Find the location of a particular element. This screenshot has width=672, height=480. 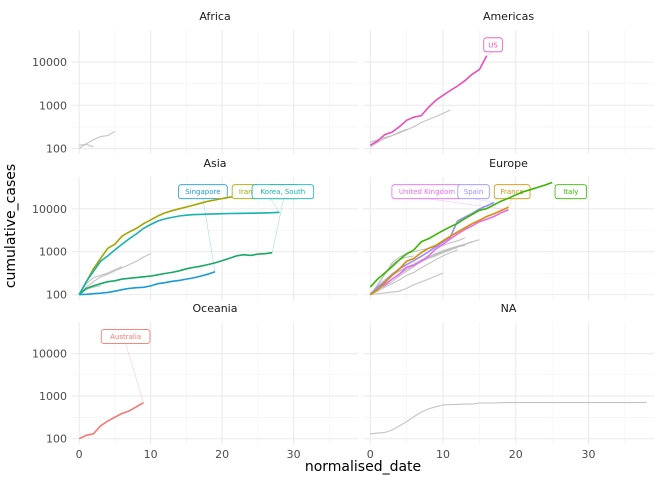

label-box-australia is located at coordinates (125, 336).